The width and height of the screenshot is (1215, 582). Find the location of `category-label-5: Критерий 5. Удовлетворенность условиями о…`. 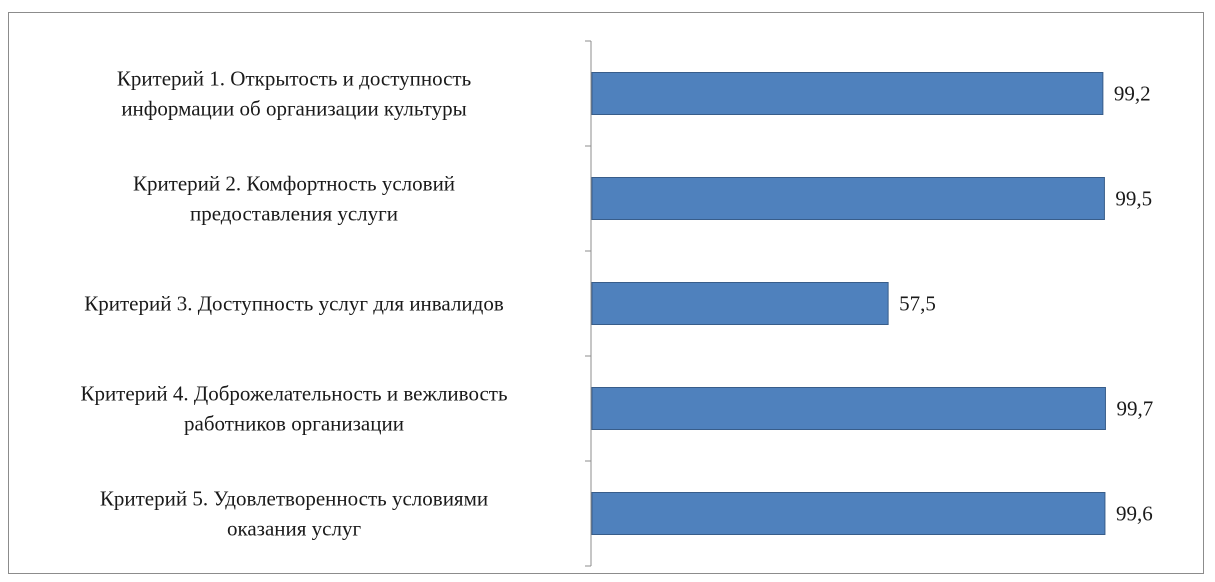

category-label-5: Критерий 5. Удовлетворенность условиями о… is located at coordinates (294, 514).